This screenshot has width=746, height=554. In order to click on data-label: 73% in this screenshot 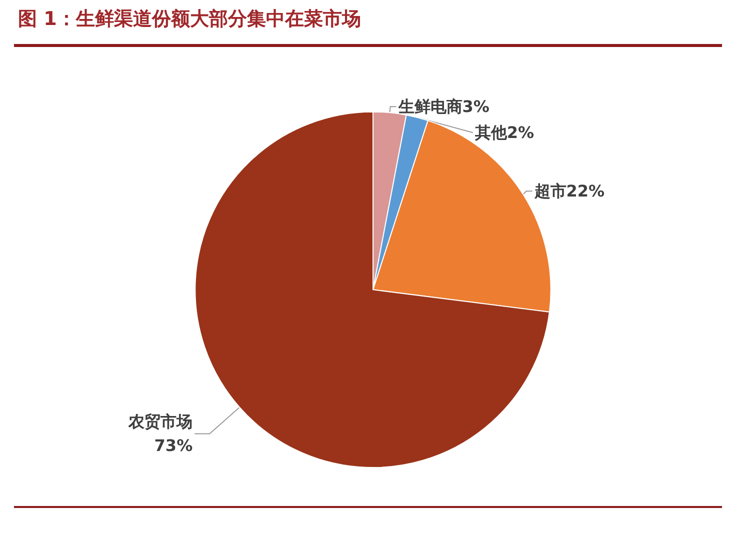, I will do `click(173, 446)`.